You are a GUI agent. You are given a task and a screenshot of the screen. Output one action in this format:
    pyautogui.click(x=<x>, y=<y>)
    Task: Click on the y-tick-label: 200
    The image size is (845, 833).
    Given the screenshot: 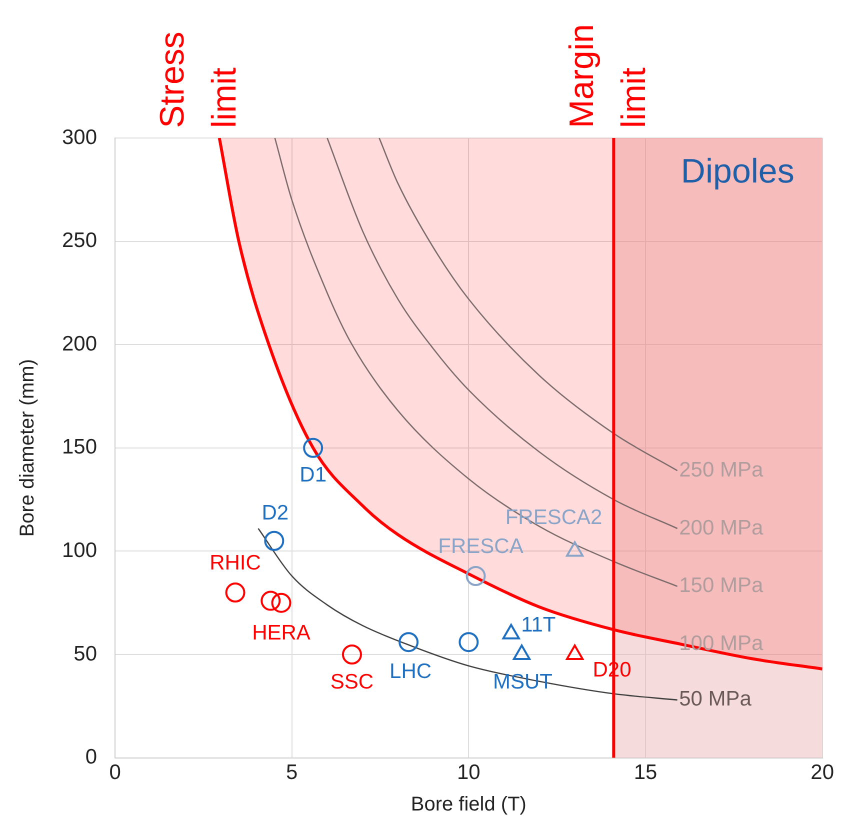 What is the action you would take?
    pyautogui.click(x=80, y=344)
    